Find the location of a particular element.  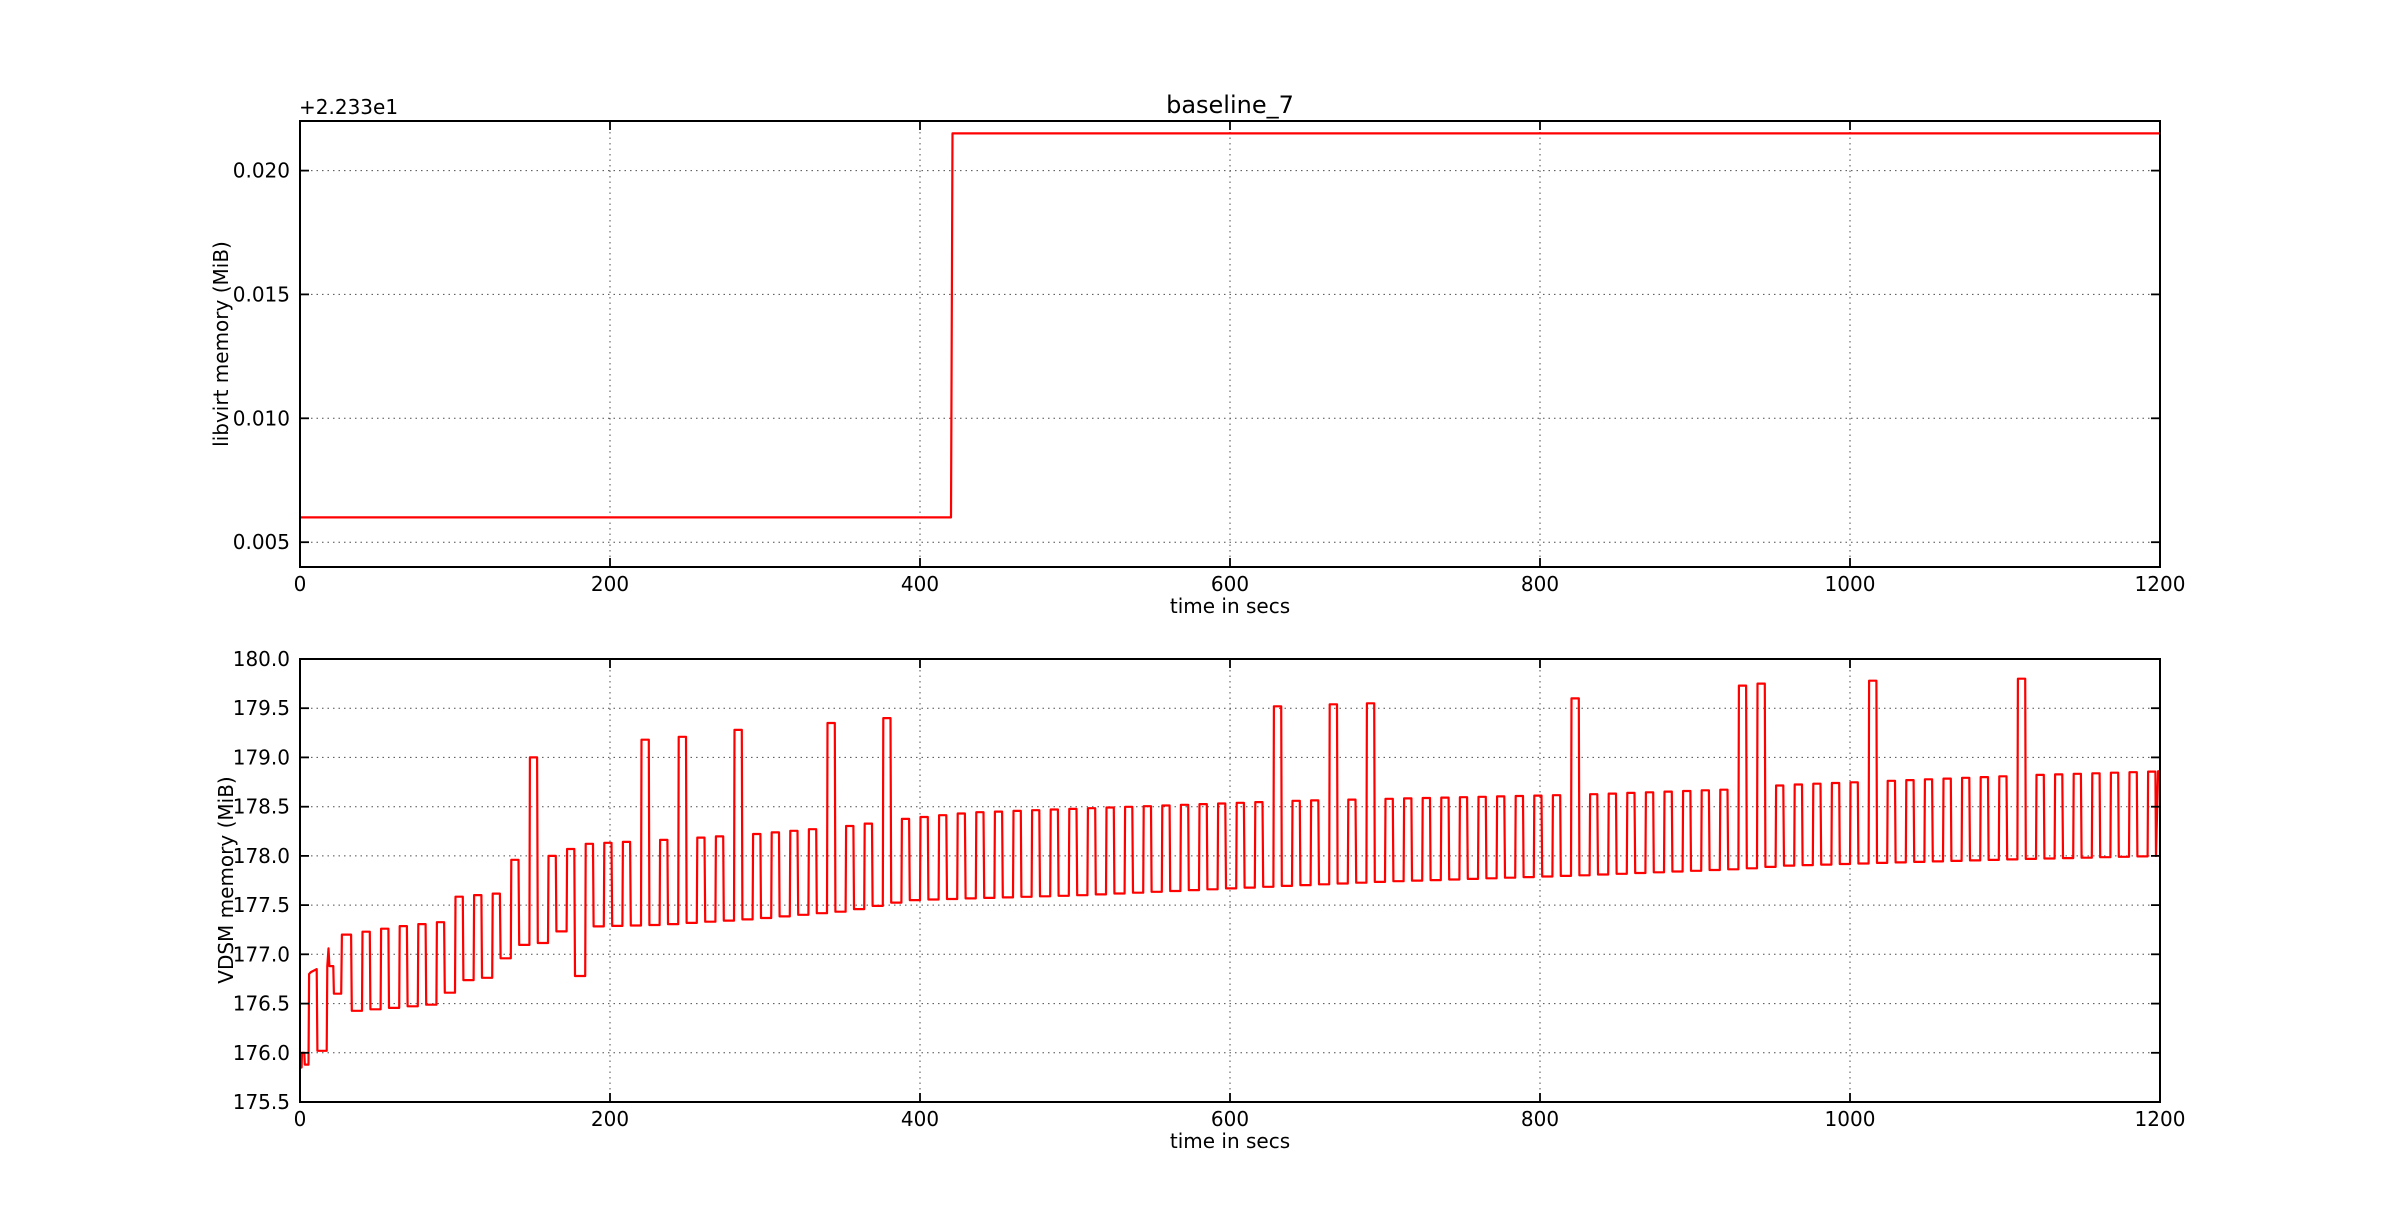

y-tick-label: 179.0 is located at coordinates (261, 757).